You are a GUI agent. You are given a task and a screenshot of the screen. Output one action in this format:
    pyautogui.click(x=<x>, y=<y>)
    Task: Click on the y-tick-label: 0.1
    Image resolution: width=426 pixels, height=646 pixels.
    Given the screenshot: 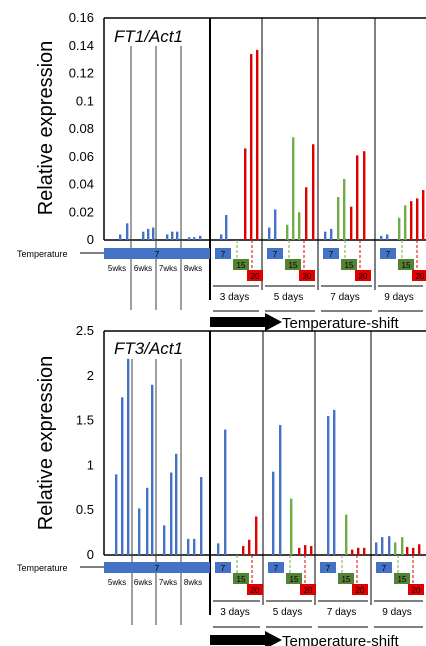 What is the action you would take?
    pyautogui.click(x=85, y=100)
    